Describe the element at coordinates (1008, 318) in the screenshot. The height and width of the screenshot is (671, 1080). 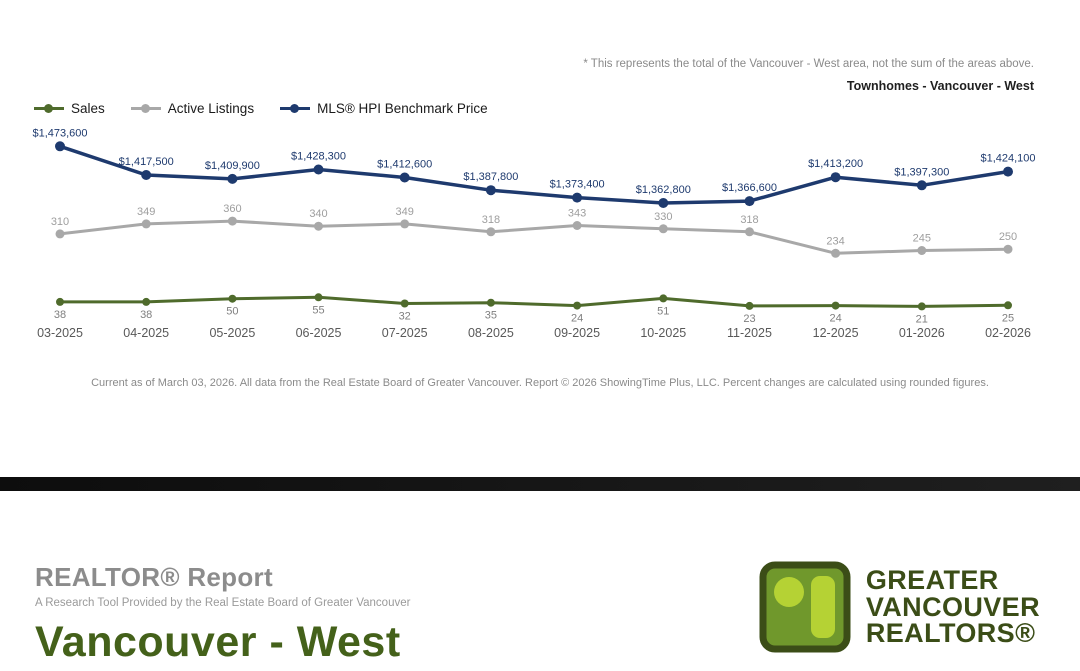
I see `svg-text: 25` at that location.